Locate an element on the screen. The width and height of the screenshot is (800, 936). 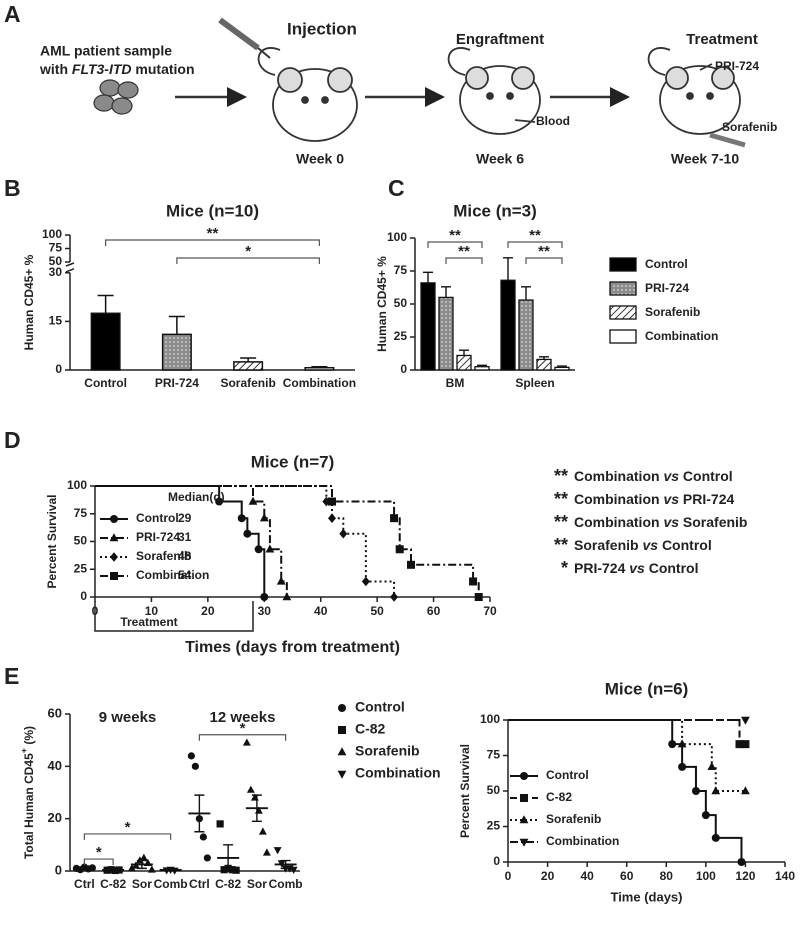
median-value: 29 is located at coordinates (185, 518).